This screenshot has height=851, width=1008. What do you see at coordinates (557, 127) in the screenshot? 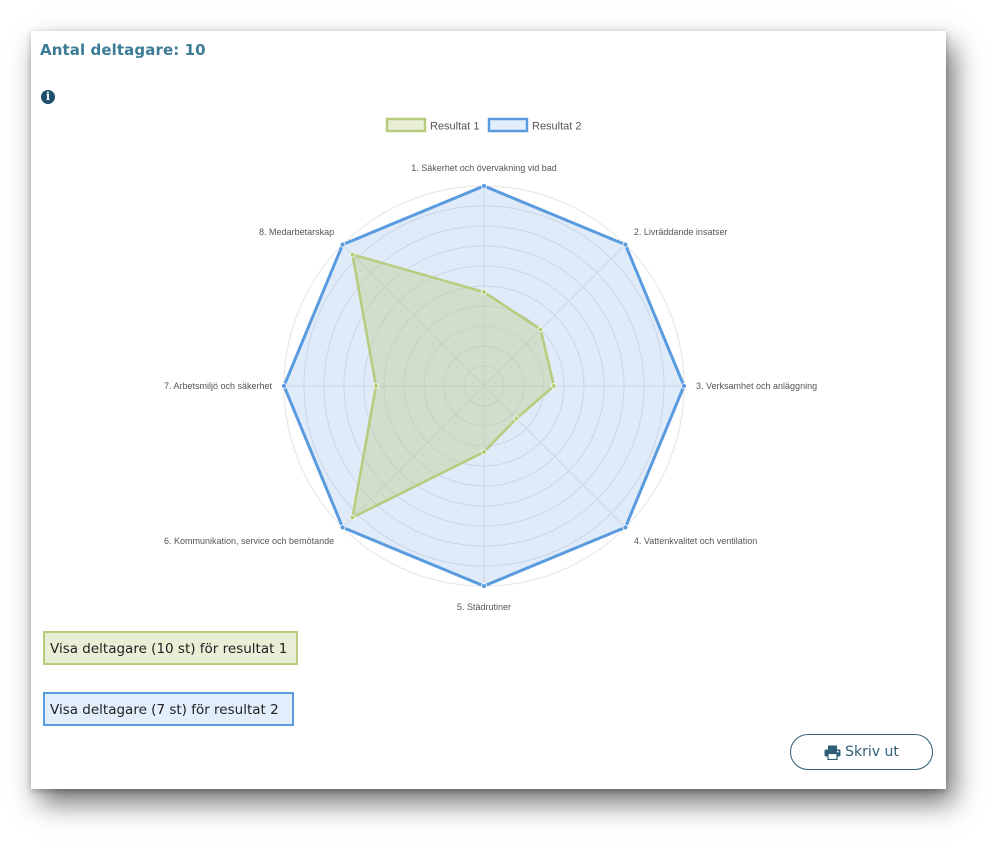
I see `legend-label-2: Resultat 2` at bounding box center [557, 127].